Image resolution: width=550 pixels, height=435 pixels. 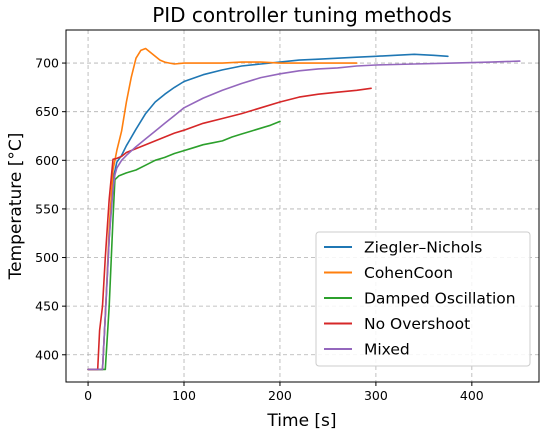 What do you see at coordinates (47, 111) in the screenshot?
I see `y-tick-label: 650` at bounding box center [47, 111].